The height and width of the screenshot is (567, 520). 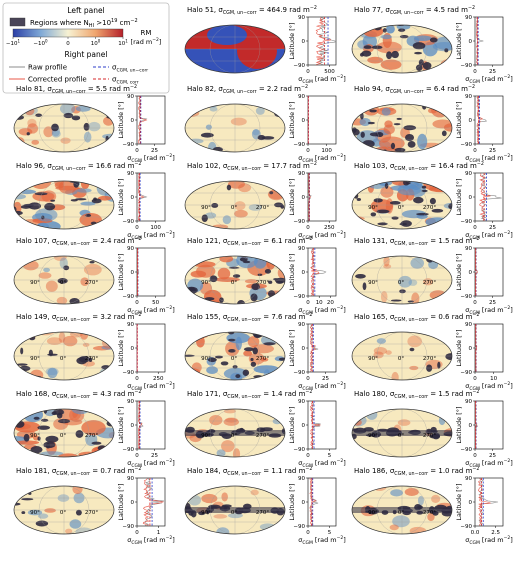 What do you see at coordinates (330, 456) in the screenshot?
I see `xtick-label: 5` at bounding box center [330, 456].